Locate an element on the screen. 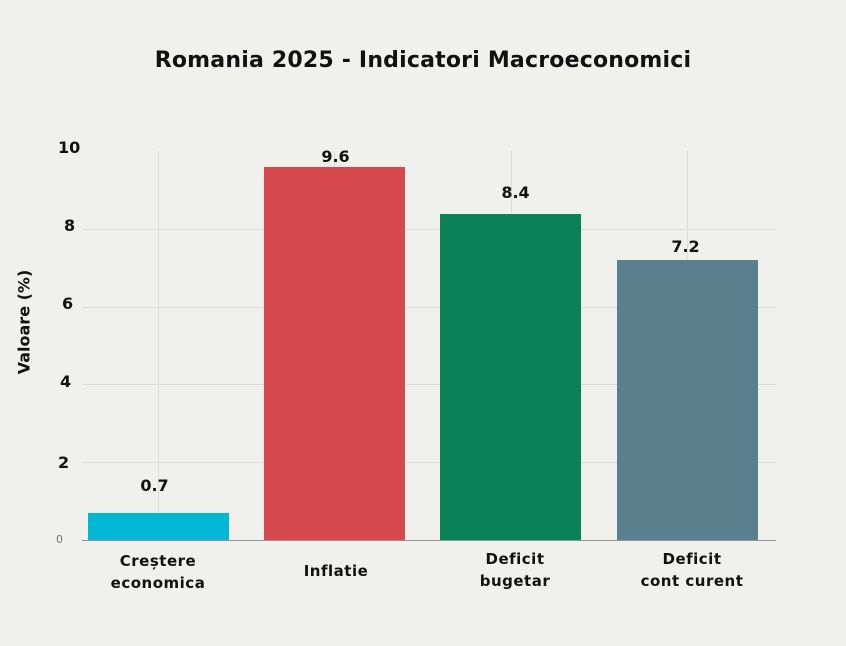 This screenshot has width=846, height=646. chart-title: Romania 2025 - Indicatori Macroeconomici is located at coordinates (423, 60).